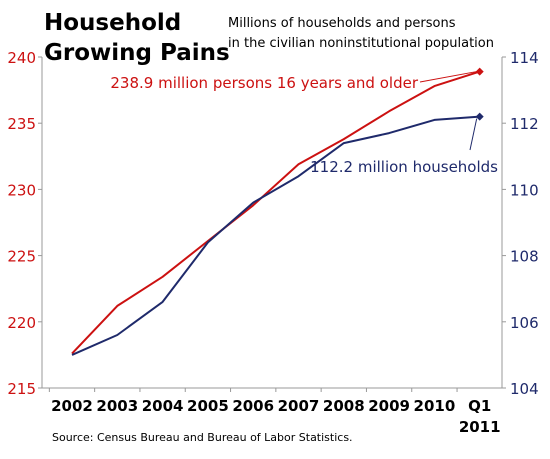 This screenshot has height=459, width=550. What do you see at coordinates (524, 190) in the screenshot?
I see `right-tick-label: 110` at bounding box center [524, 190].